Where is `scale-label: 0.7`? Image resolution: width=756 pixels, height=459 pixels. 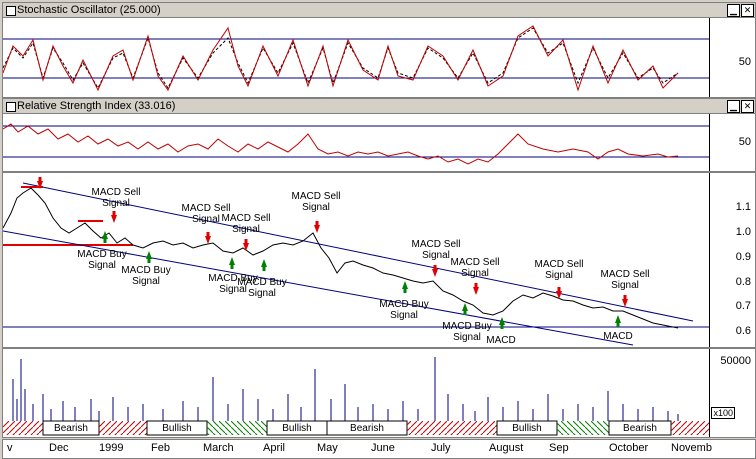
scale-label: 0.7 is located at coordinates (743, 306).